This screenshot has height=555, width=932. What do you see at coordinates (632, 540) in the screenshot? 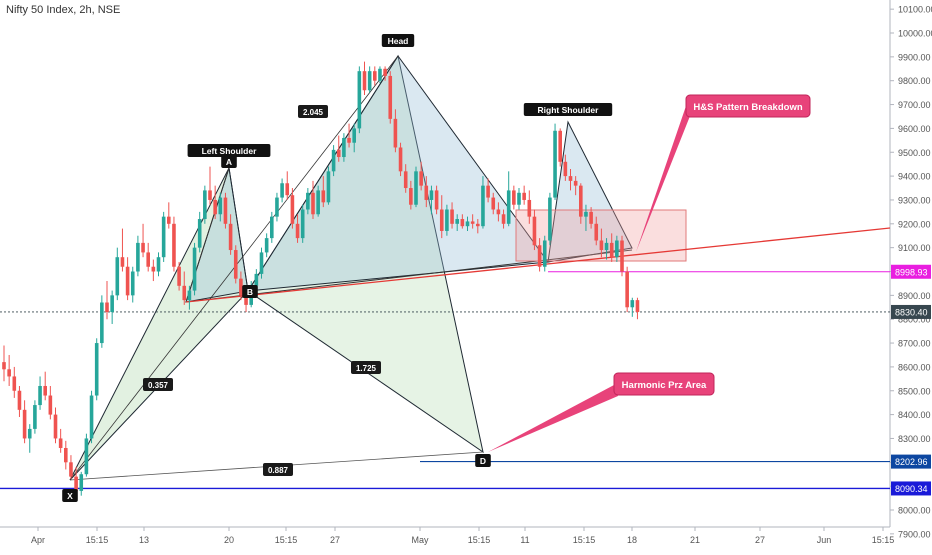
I see `x-tick-label: 18` at bounding box center [632, 540].